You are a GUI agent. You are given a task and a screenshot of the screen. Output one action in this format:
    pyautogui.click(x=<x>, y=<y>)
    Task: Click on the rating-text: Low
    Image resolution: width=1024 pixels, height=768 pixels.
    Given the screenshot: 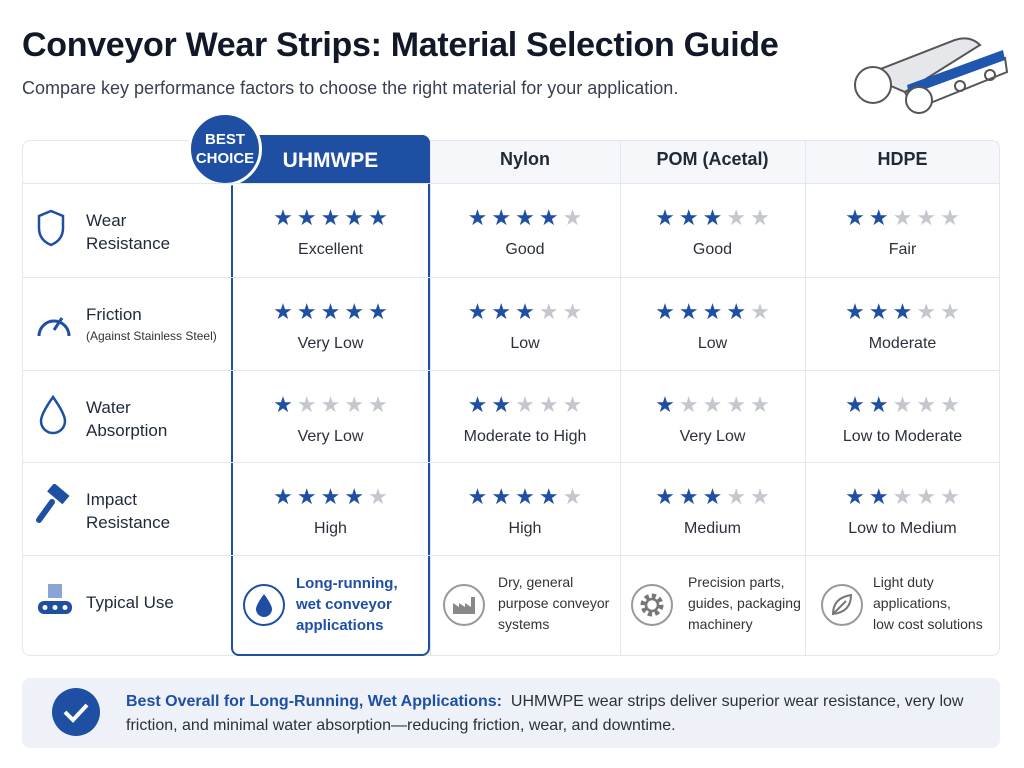 What is the action you would take?
    pyautogui.click(x=712, y=343)
    